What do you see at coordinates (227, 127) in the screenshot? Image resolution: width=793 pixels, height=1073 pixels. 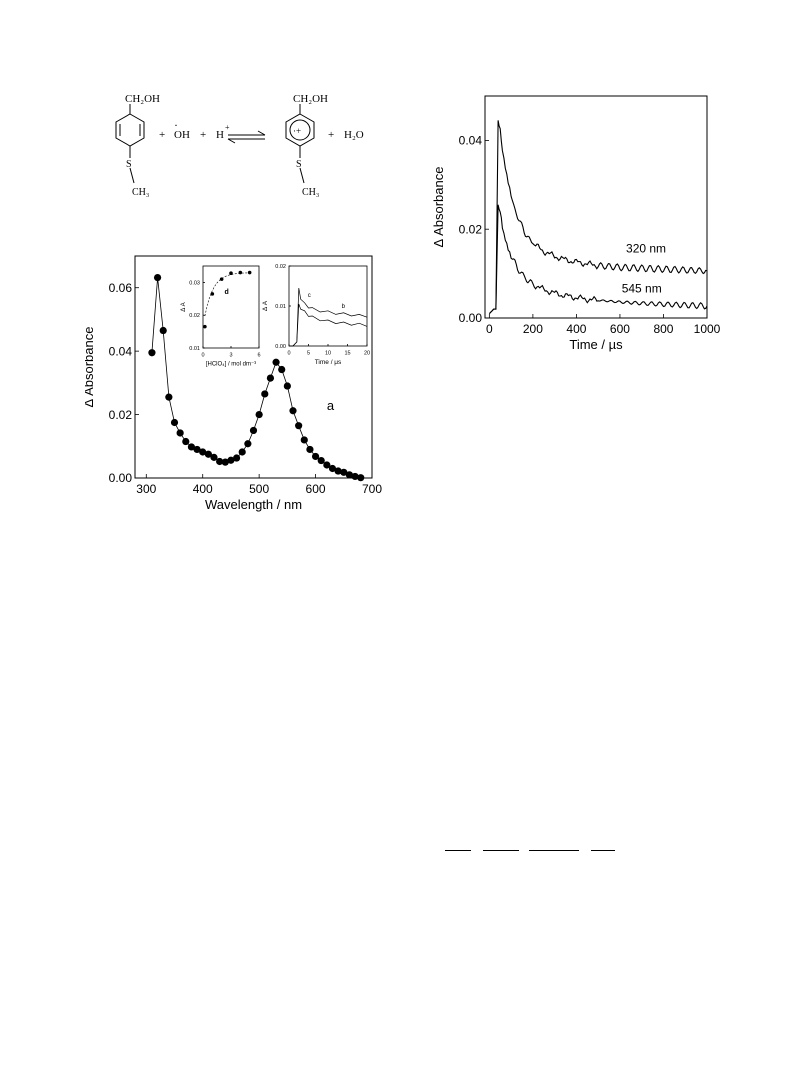 I see `proton-charge: +` at bounding box center [227, 127].